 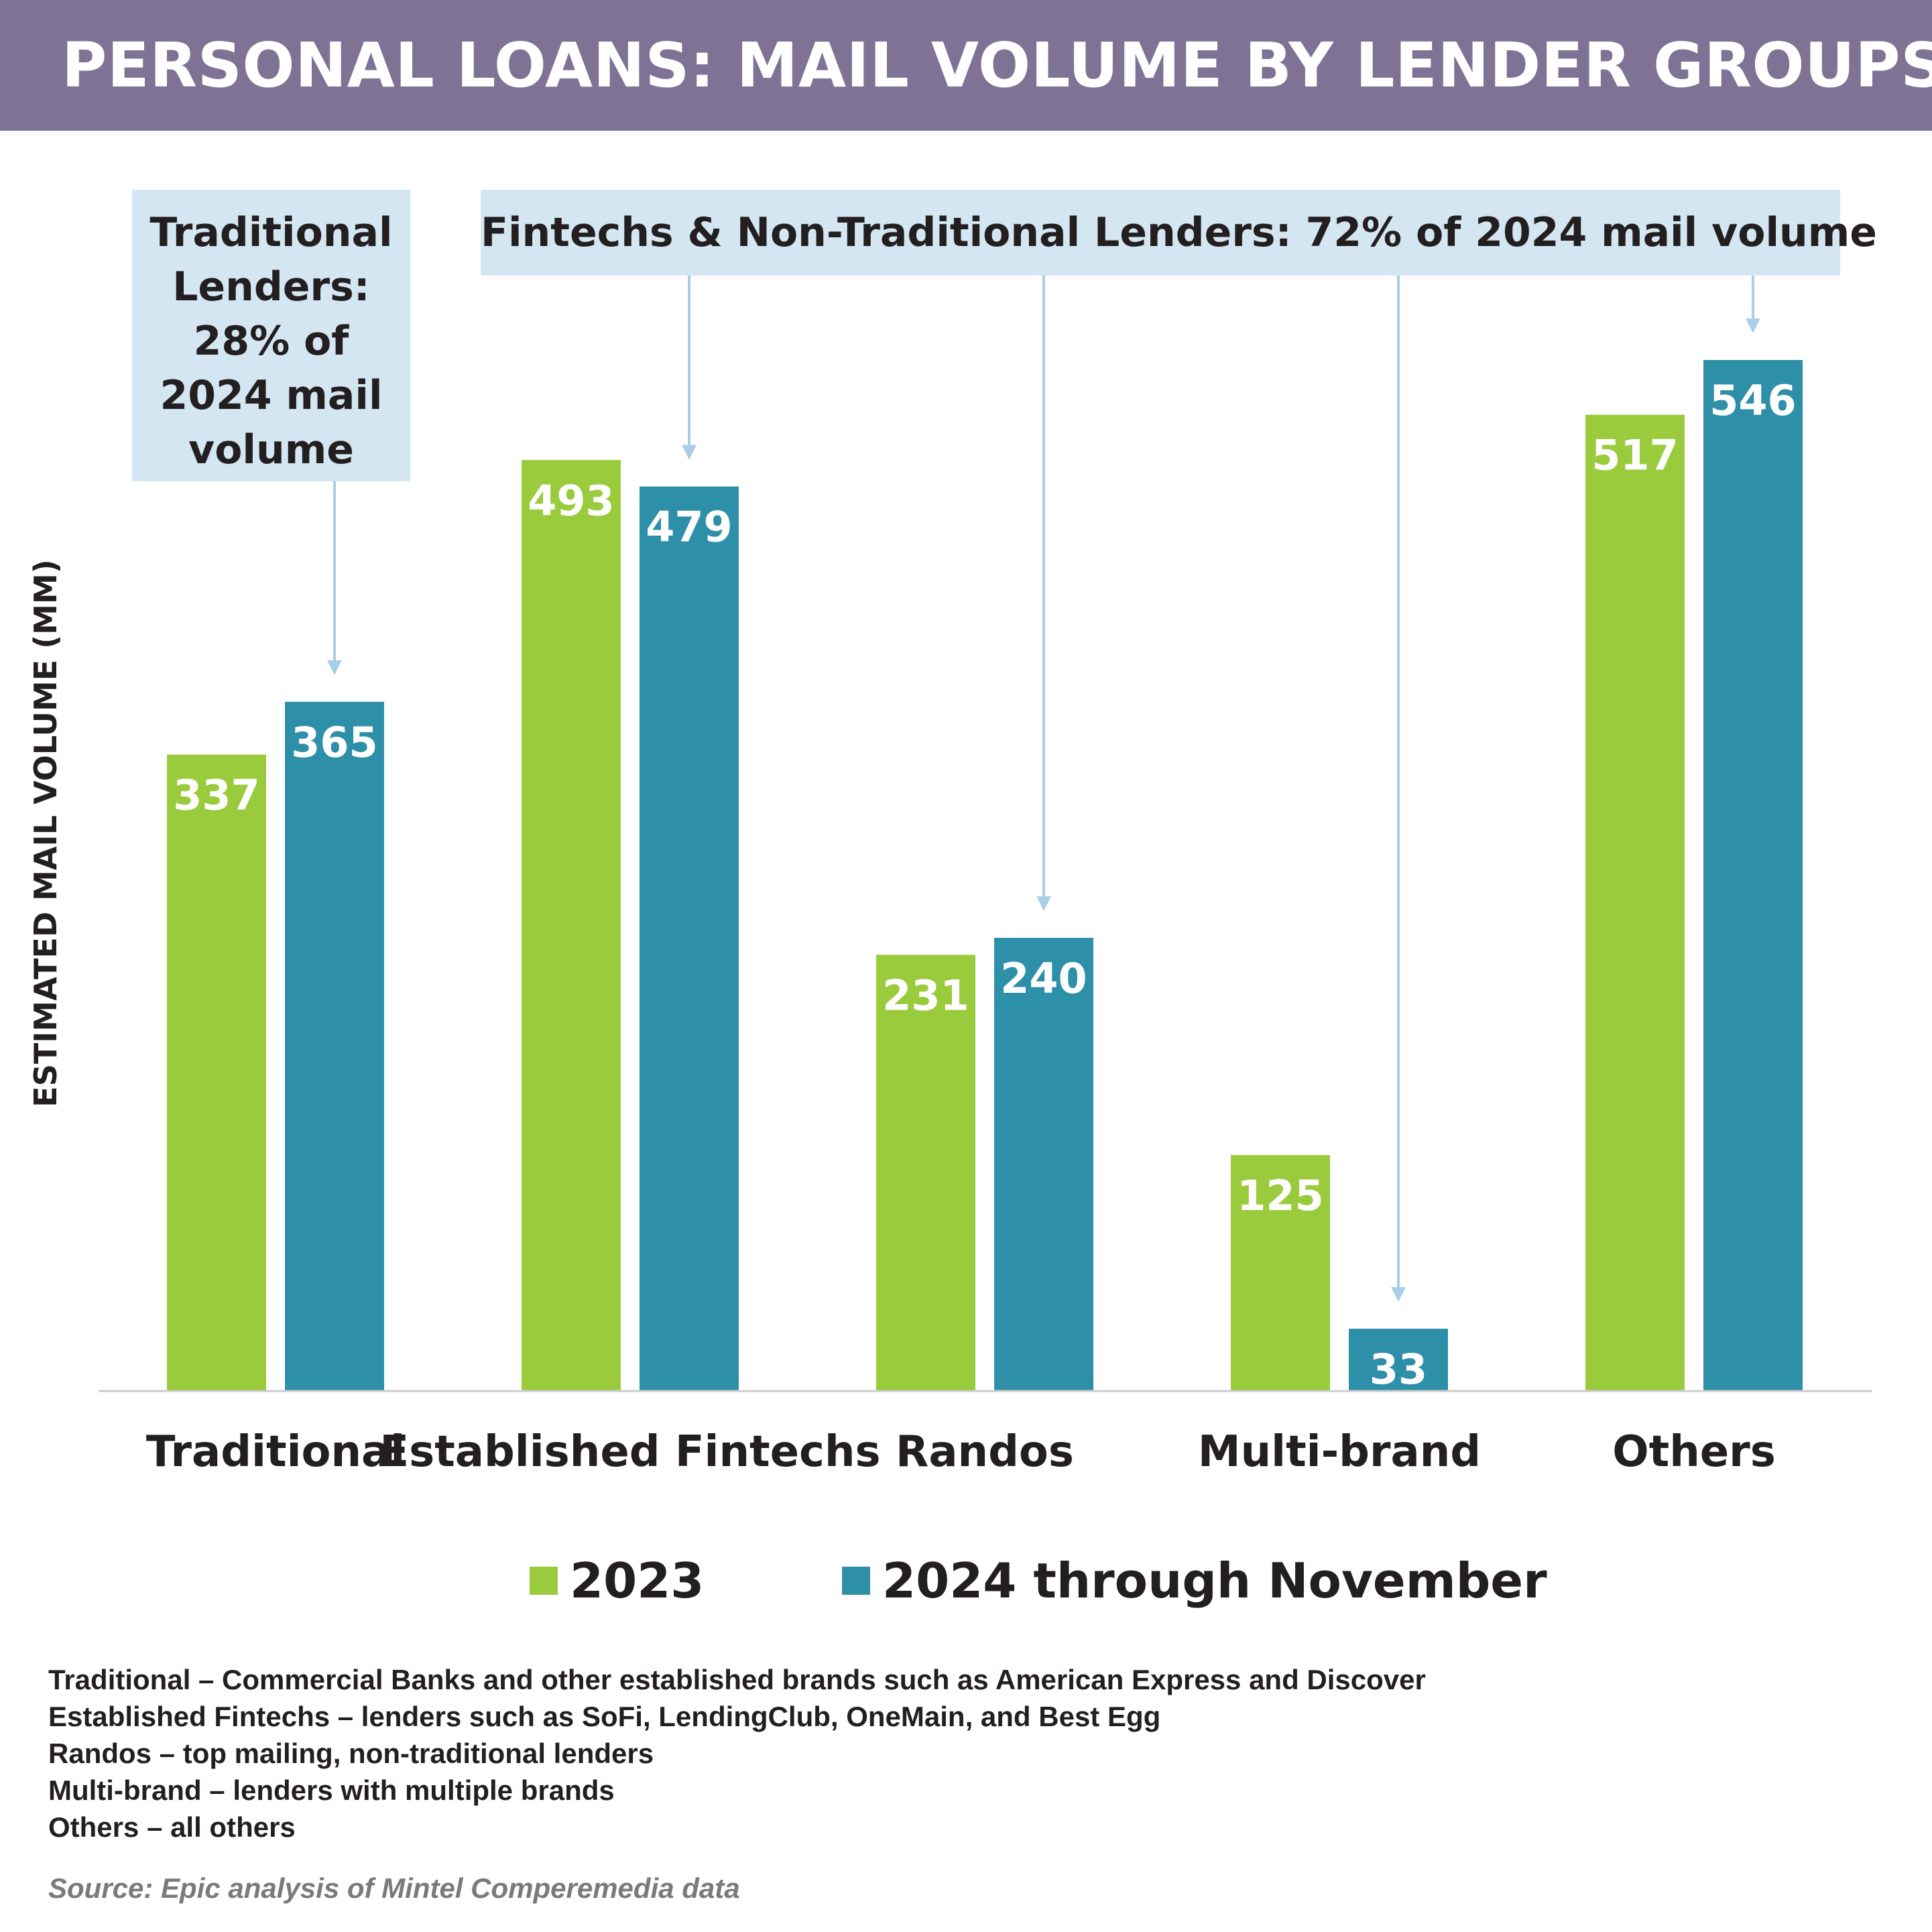 What do you see at coordinates (46, 833) in the screenshot?
I see `y-axis-title-text: ESTIMATED MAIL VOLUME (MM)` at bounding box center [46, 833].